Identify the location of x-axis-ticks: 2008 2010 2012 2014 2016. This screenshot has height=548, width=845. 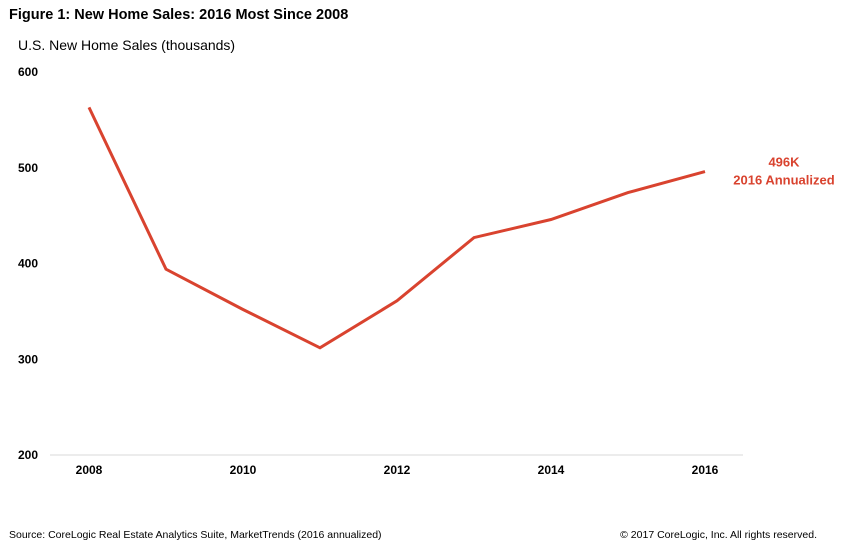
(397, 470).